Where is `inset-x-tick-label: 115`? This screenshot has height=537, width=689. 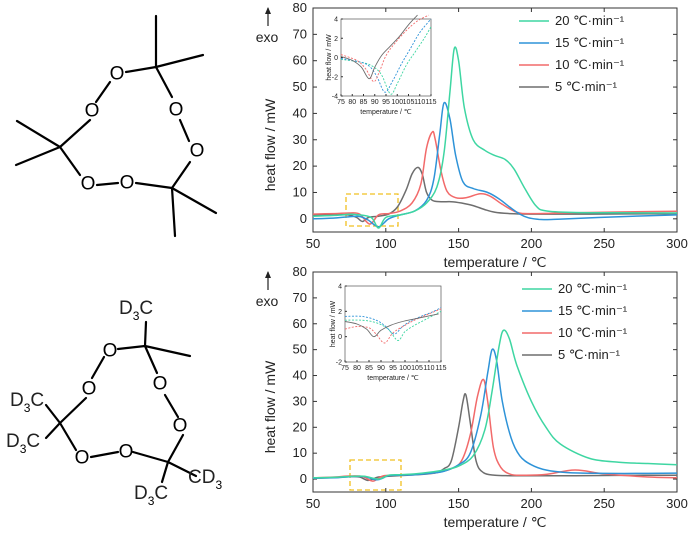 inset-x-tick-label: 115 is located at coordinates (430, 102).